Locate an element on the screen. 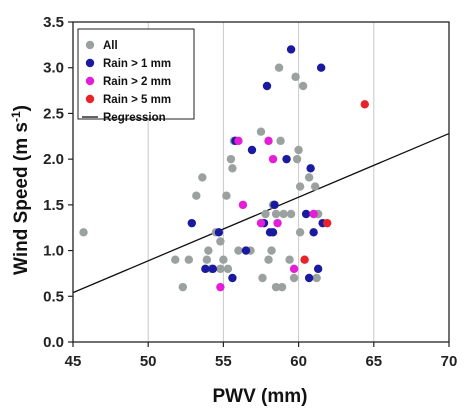 This screenshot has height=412, width=474. x-tick-label: 60 is located at coordinates (298, 361).